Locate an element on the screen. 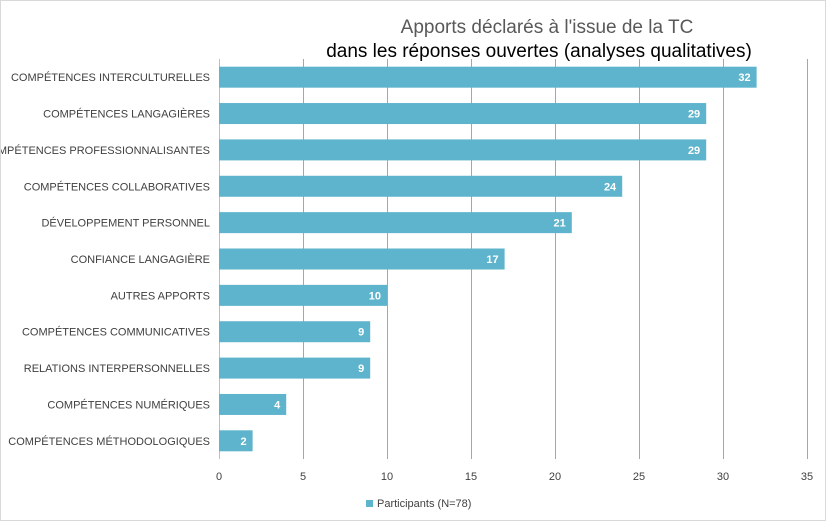 This screenshot has height=521, width=826. data-label: 2 is located at coordinates (243, 442).